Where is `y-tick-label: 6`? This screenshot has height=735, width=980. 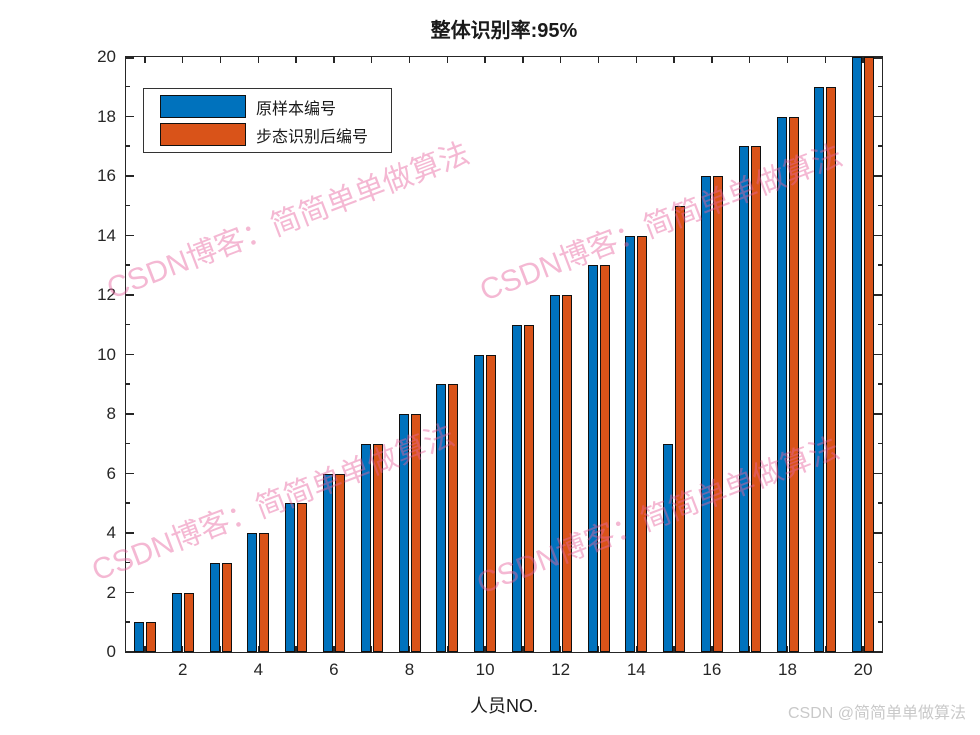 y-tick-label: 6 is located at coordinates (111, 473).